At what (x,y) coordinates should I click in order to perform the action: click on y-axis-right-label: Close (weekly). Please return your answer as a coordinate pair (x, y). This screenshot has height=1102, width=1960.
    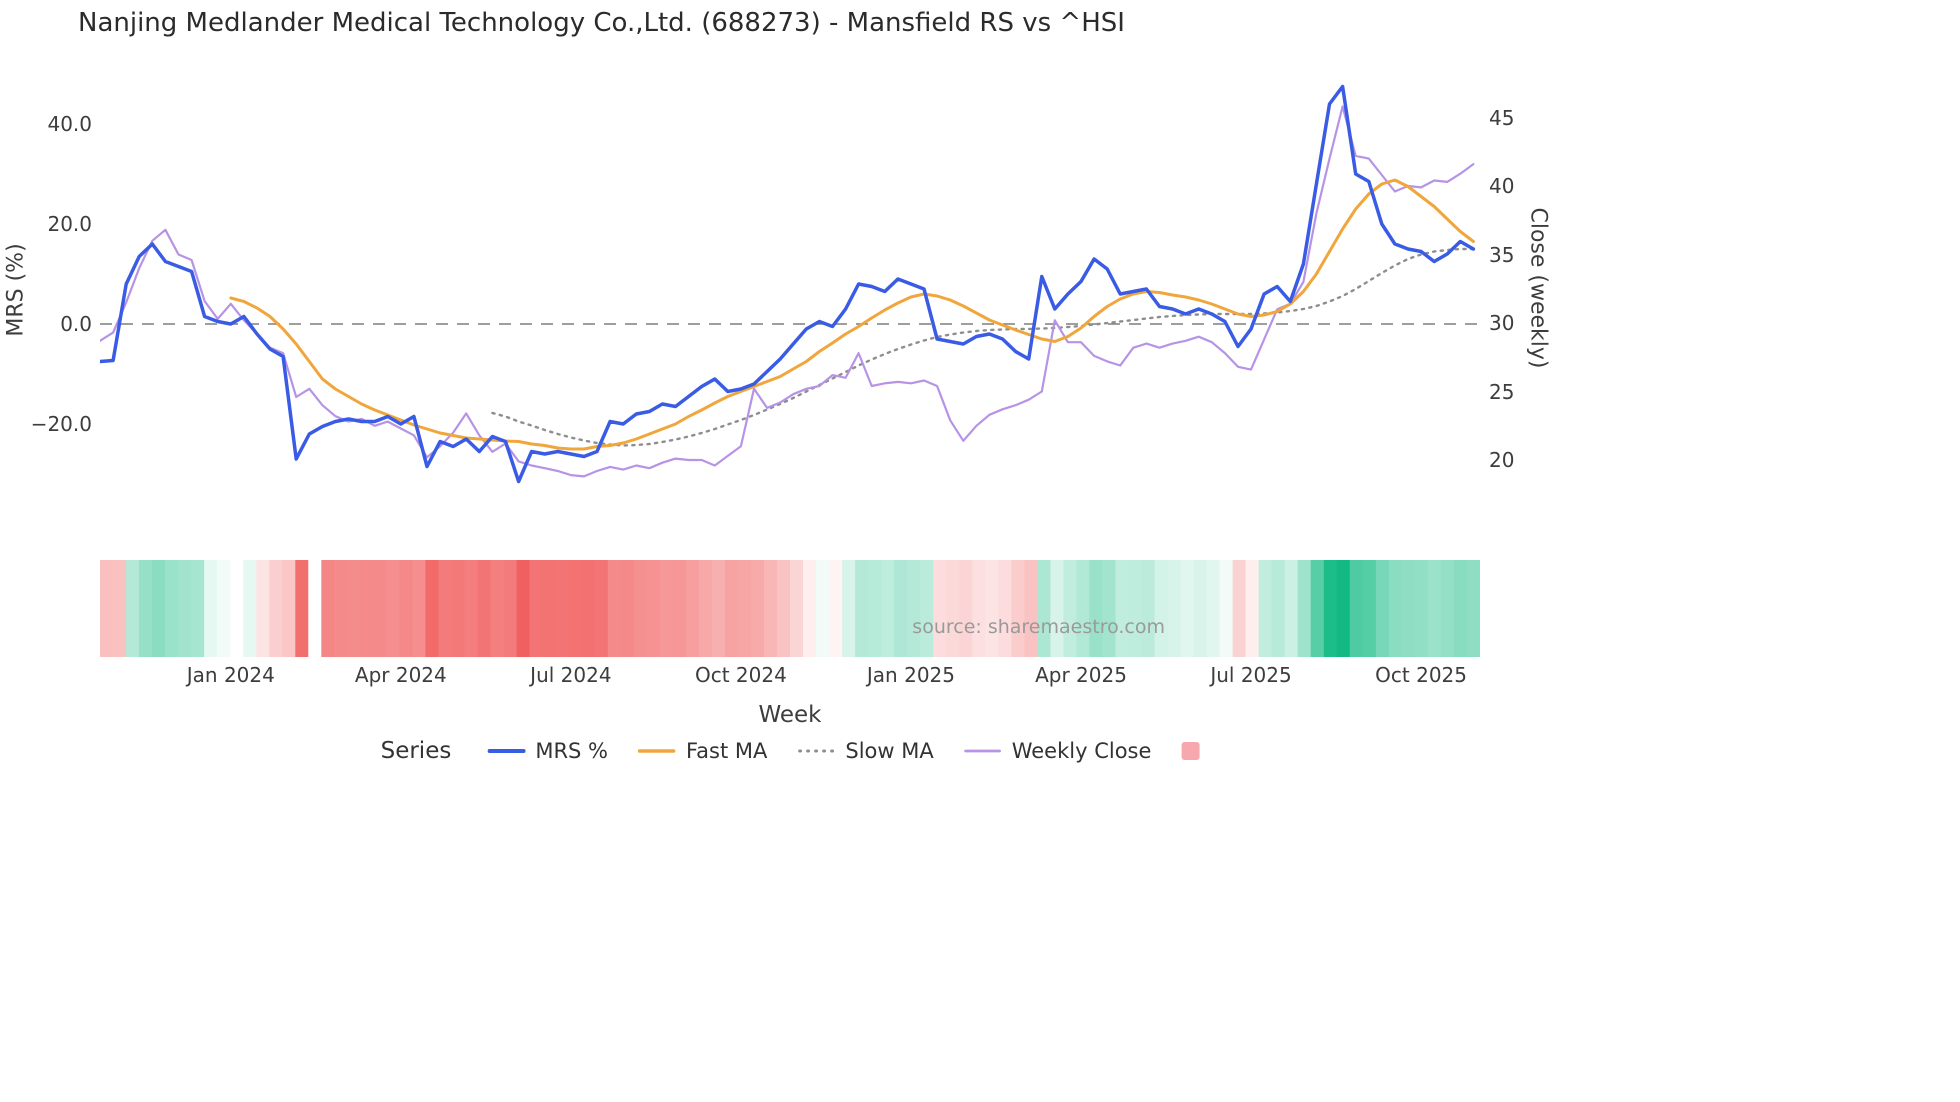
    Looking at the image, I should click on (1538, 288).